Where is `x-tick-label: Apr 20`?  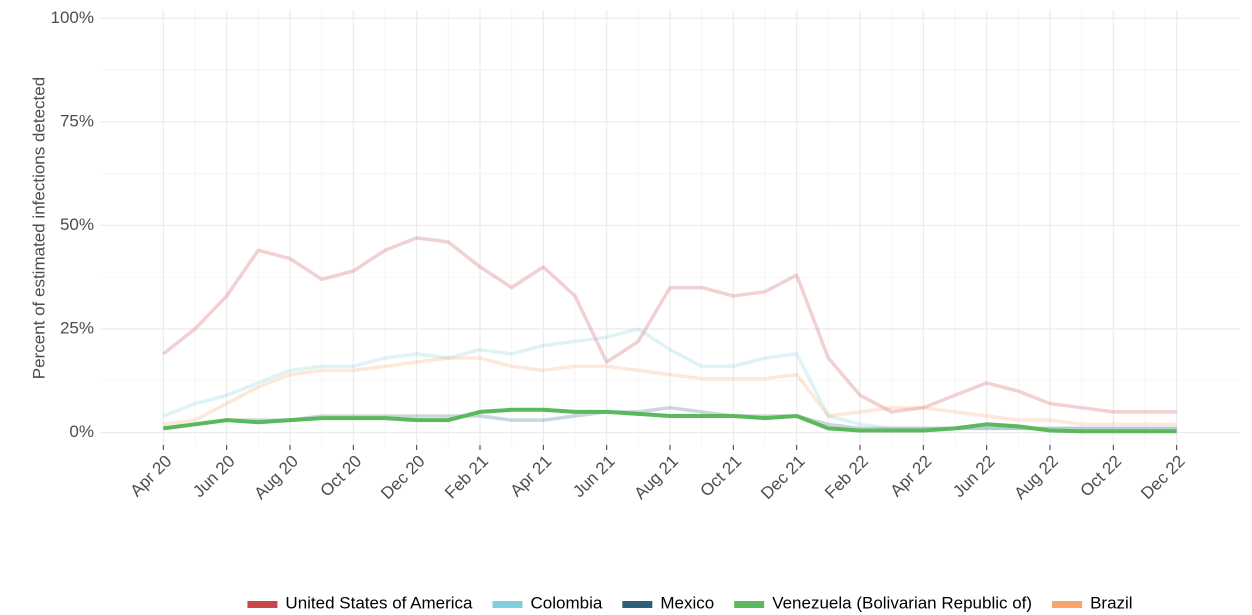 x-tick-label: Apr 20 is located at coordinates (150, 476).